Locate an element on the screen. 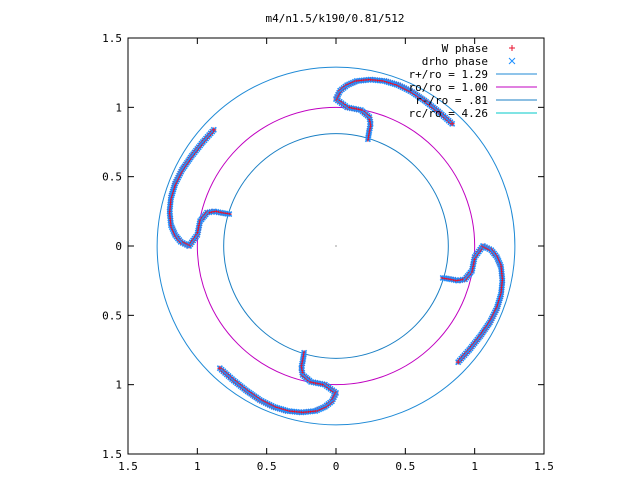  legend-label: r-/ro = .81 is located at coordinates (451, 100).